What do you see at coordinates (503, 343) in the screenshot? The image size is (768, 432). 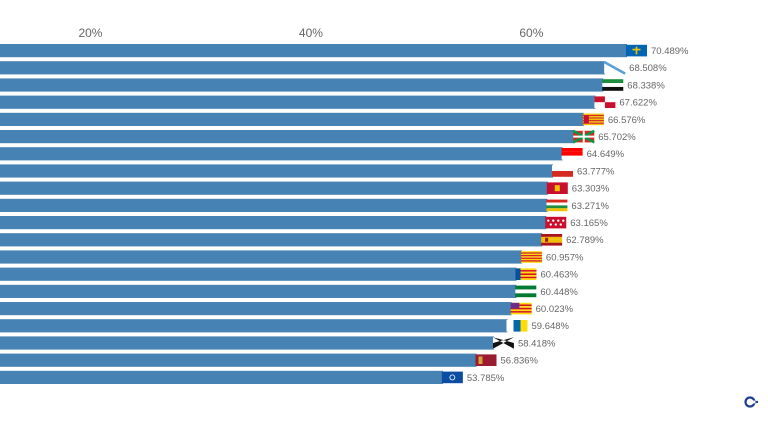 I see `ceuta-flag-icon` at bounding box center [503, 343].